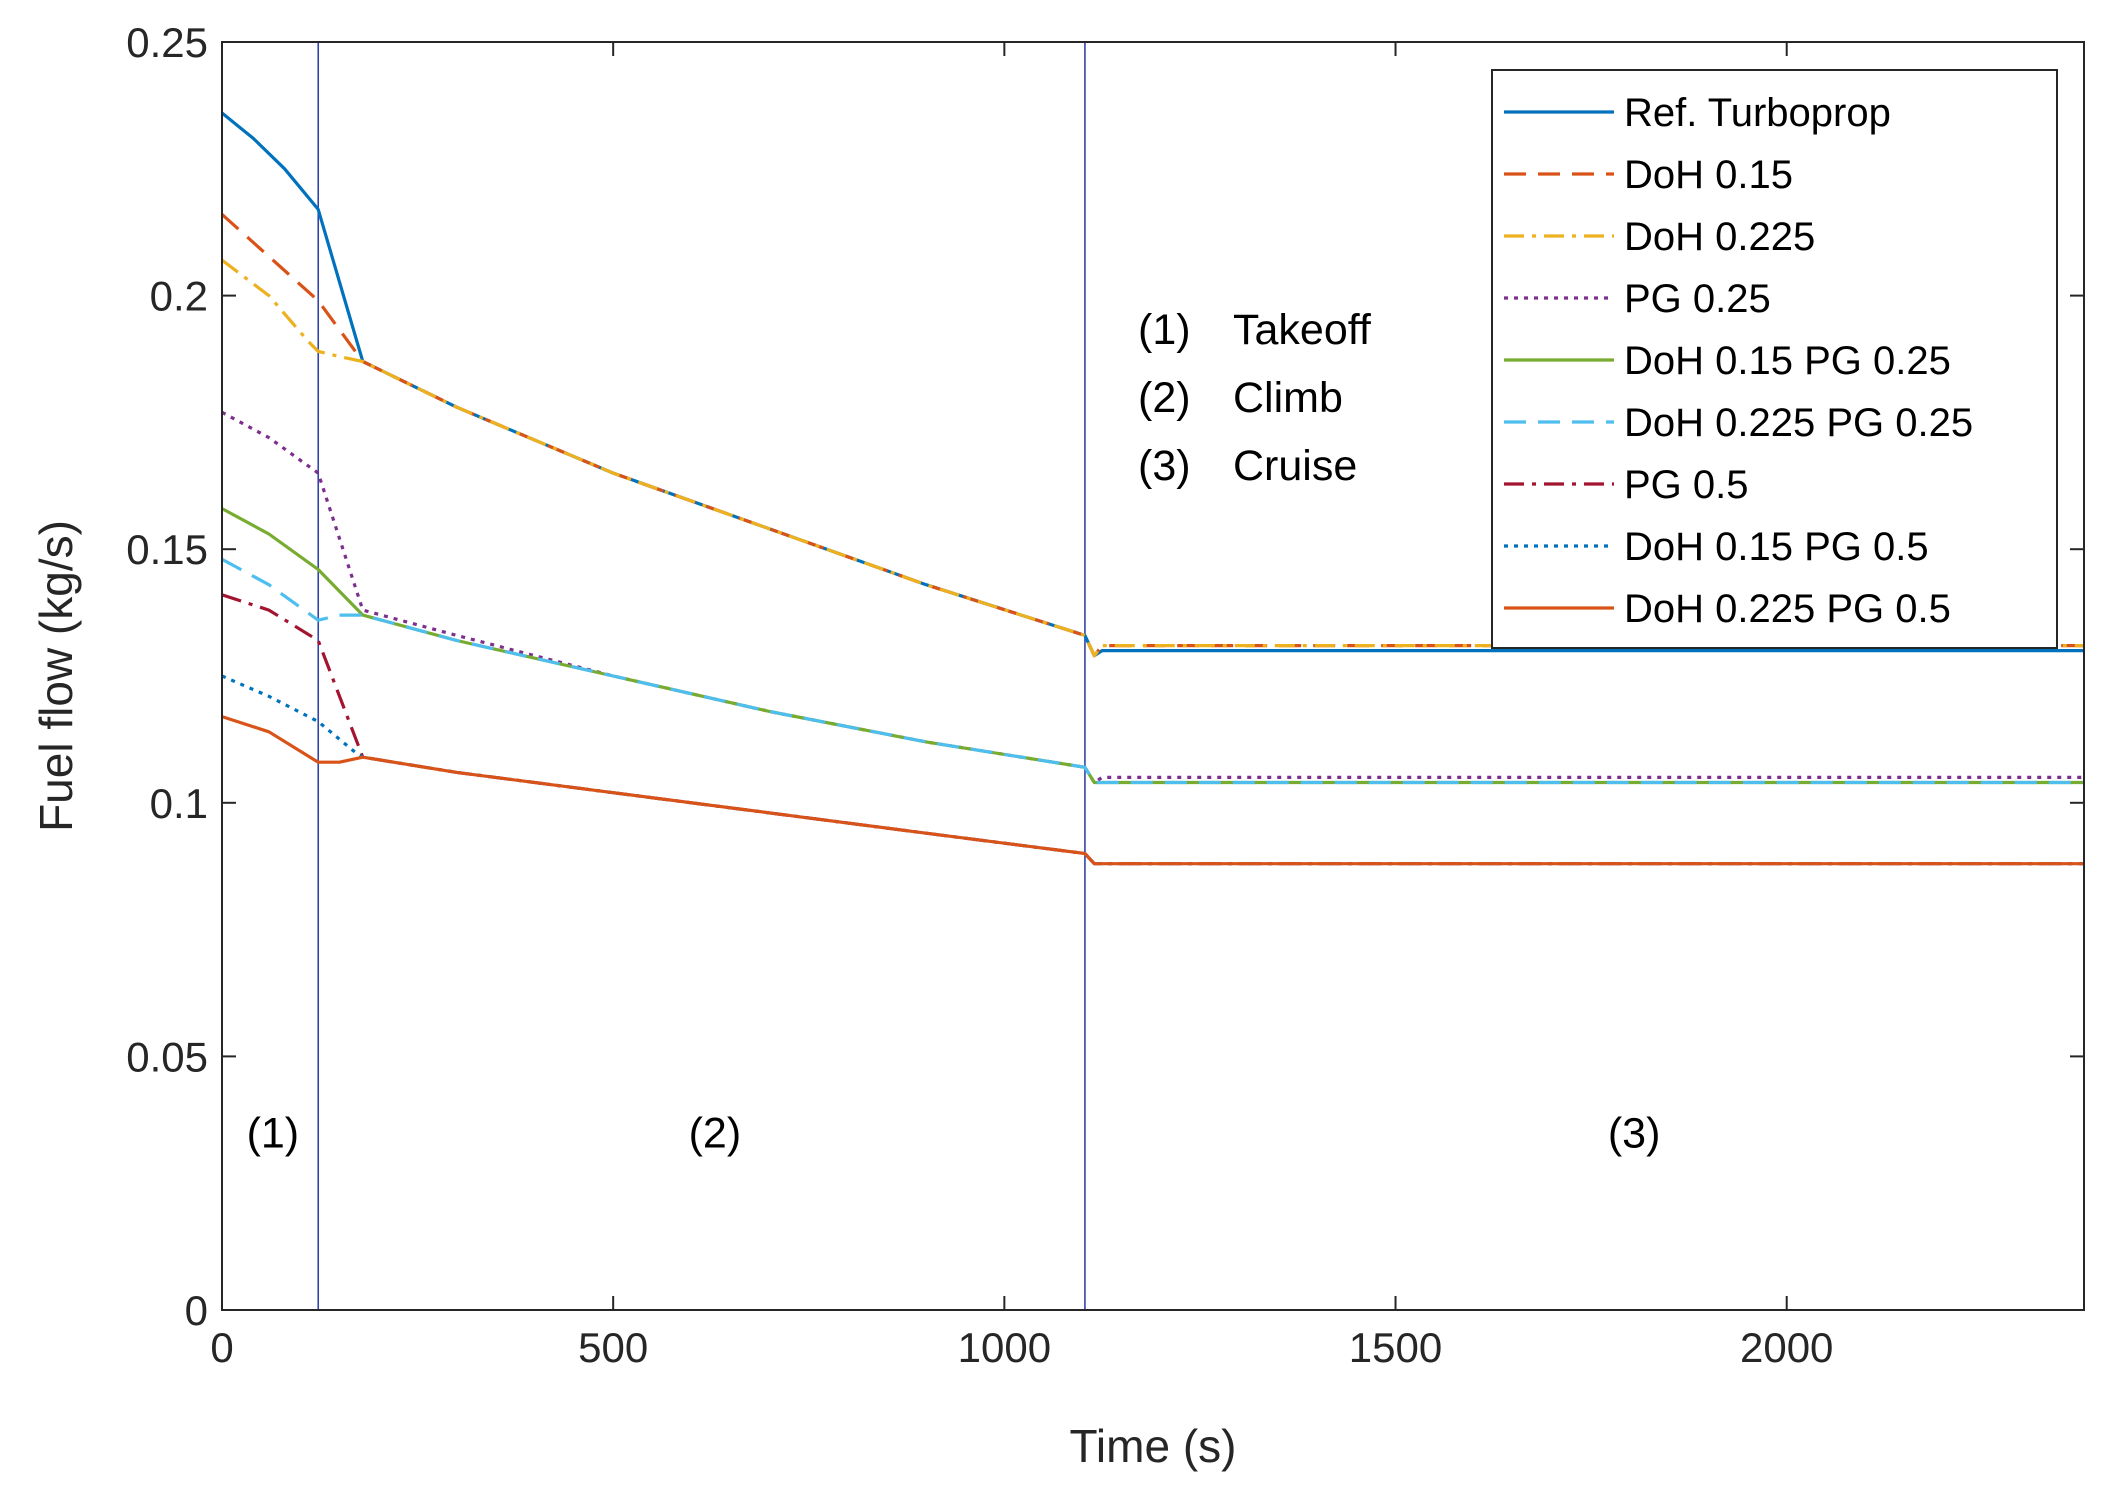  I want to click on y-axis-title: Fuel flow (kg/s), so click(56, 676).